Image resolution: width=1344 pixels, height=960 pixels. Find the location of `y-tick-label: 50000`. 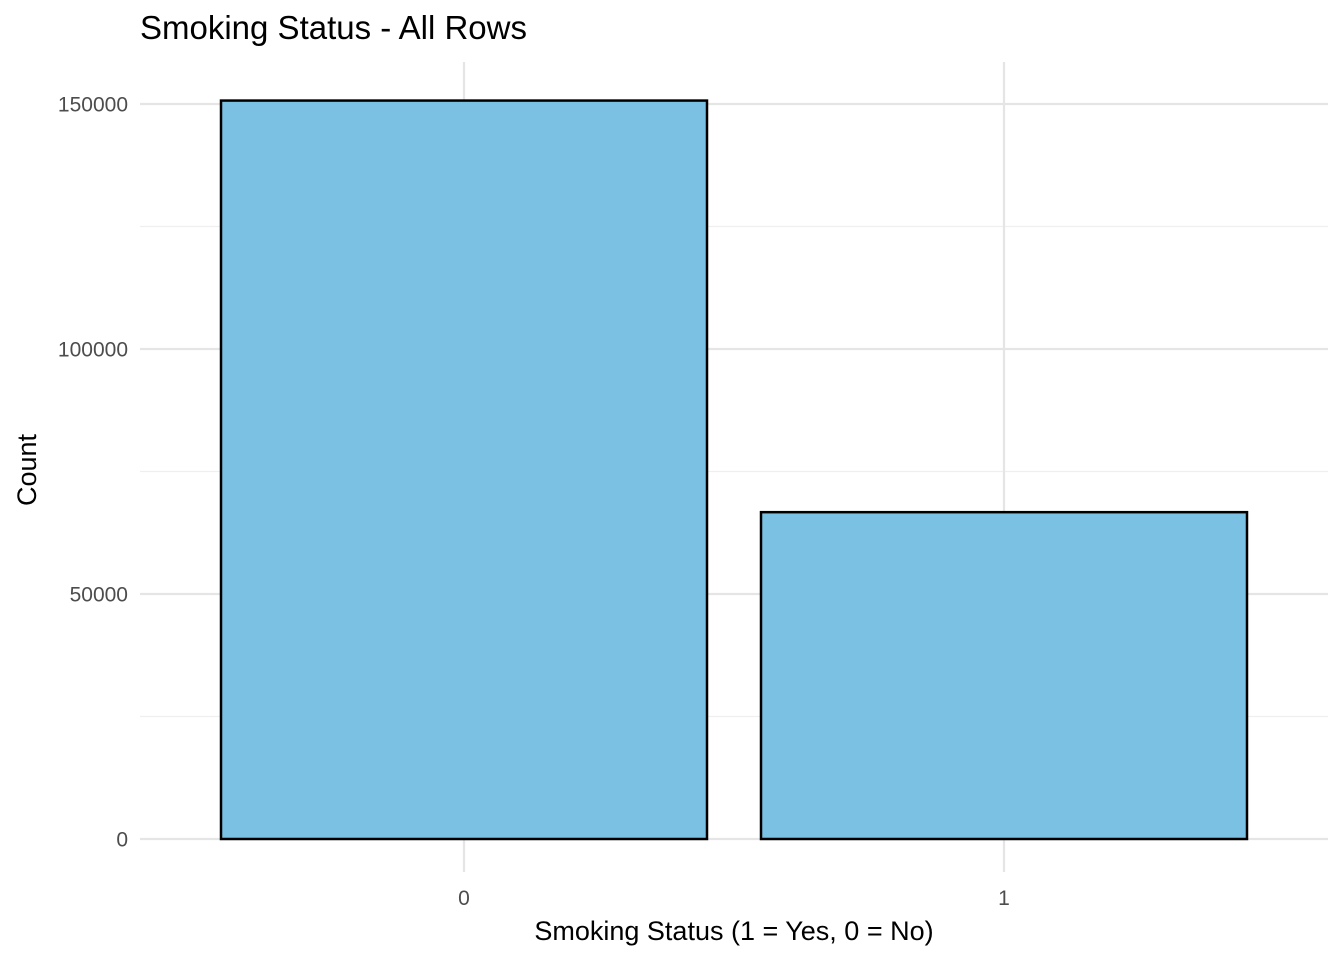

y-tick-label: 50000 is located at coordinates (99, 595).